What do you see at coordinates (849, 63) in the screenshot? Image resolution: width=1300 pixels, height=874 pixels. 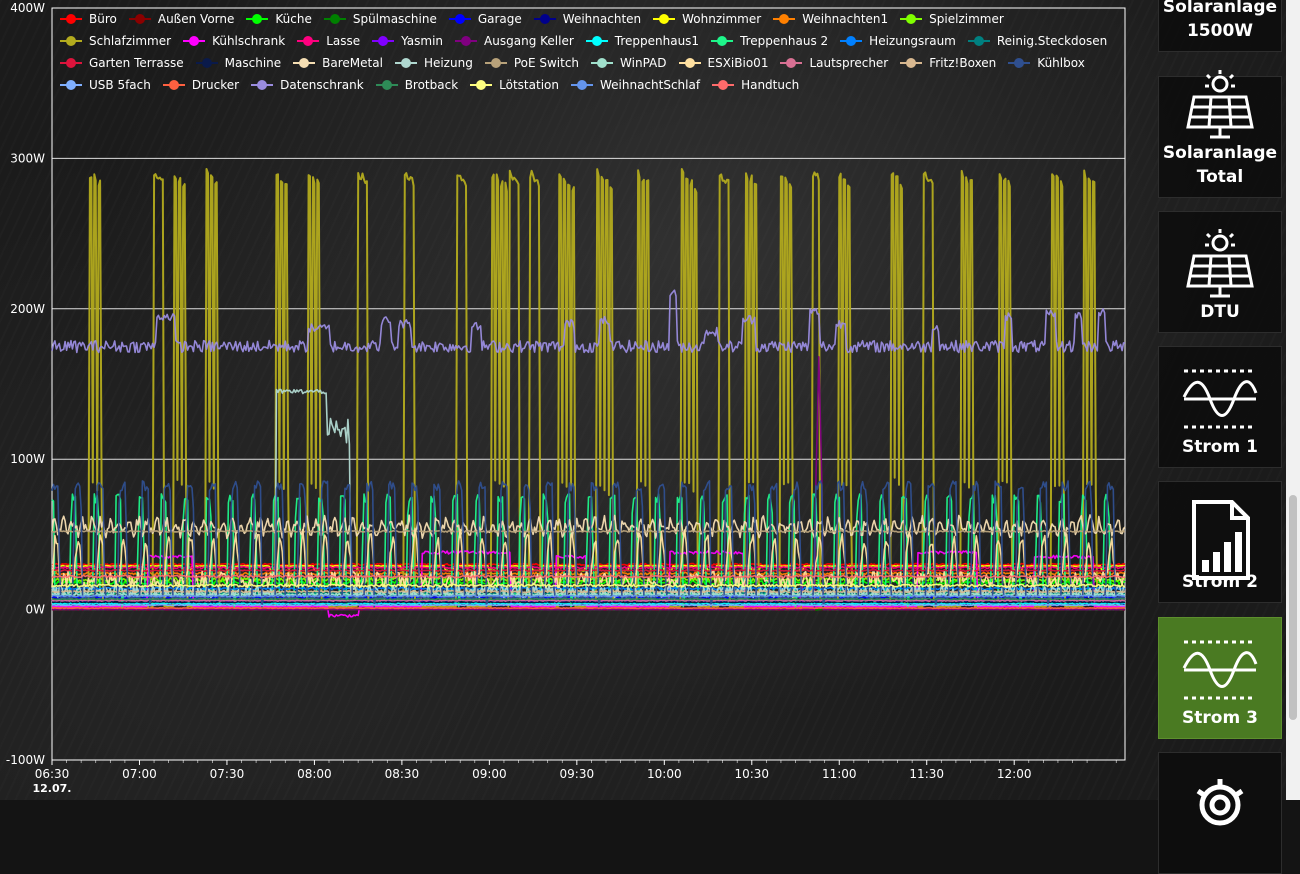 I see `legend-label: Lautsprecher` at bounding box center [849, 63].